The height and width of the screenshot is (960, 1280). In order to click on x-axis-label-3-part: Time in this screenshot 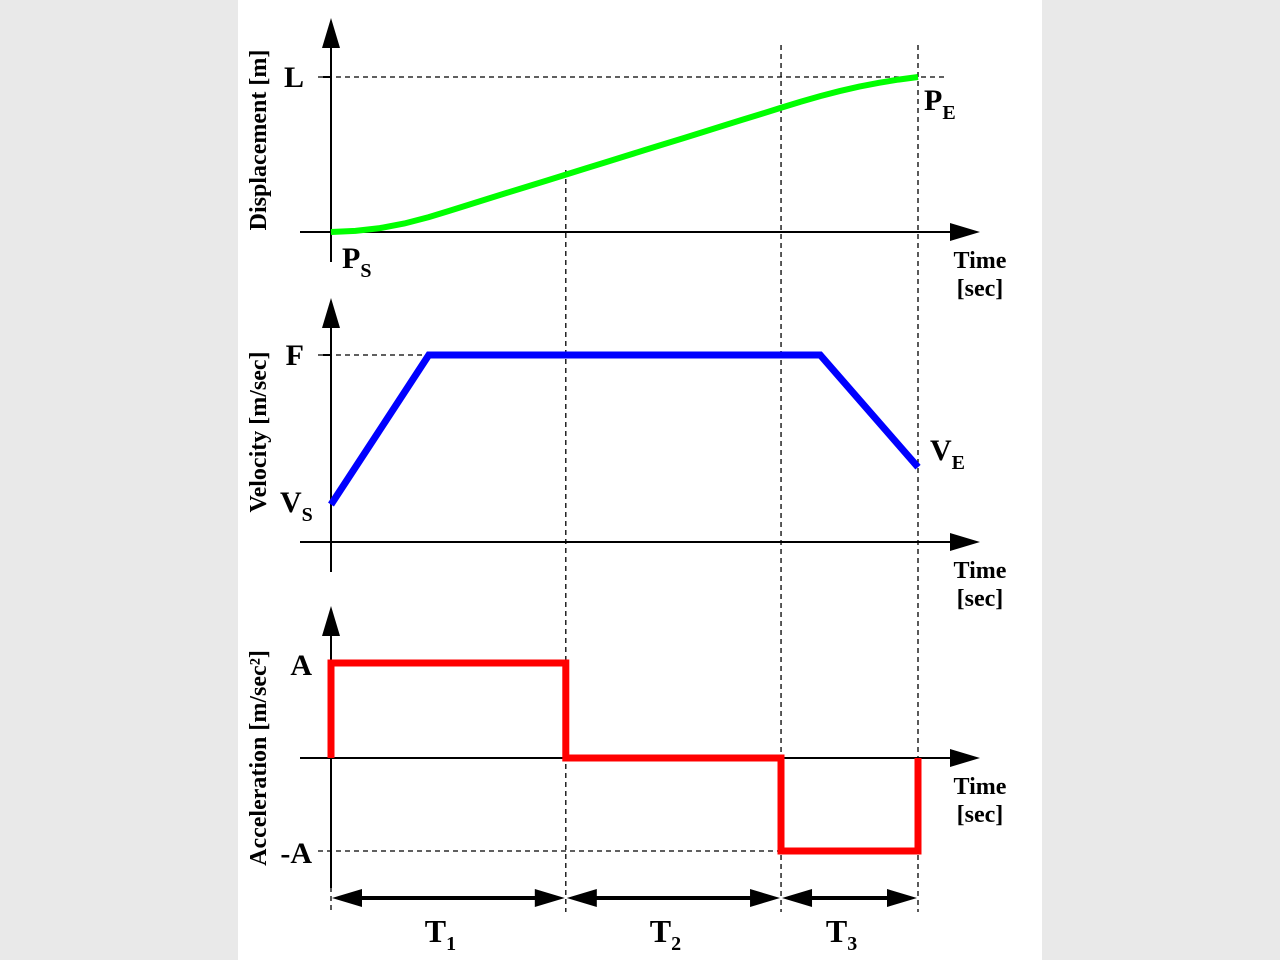, I will do `click(980, 787)`.